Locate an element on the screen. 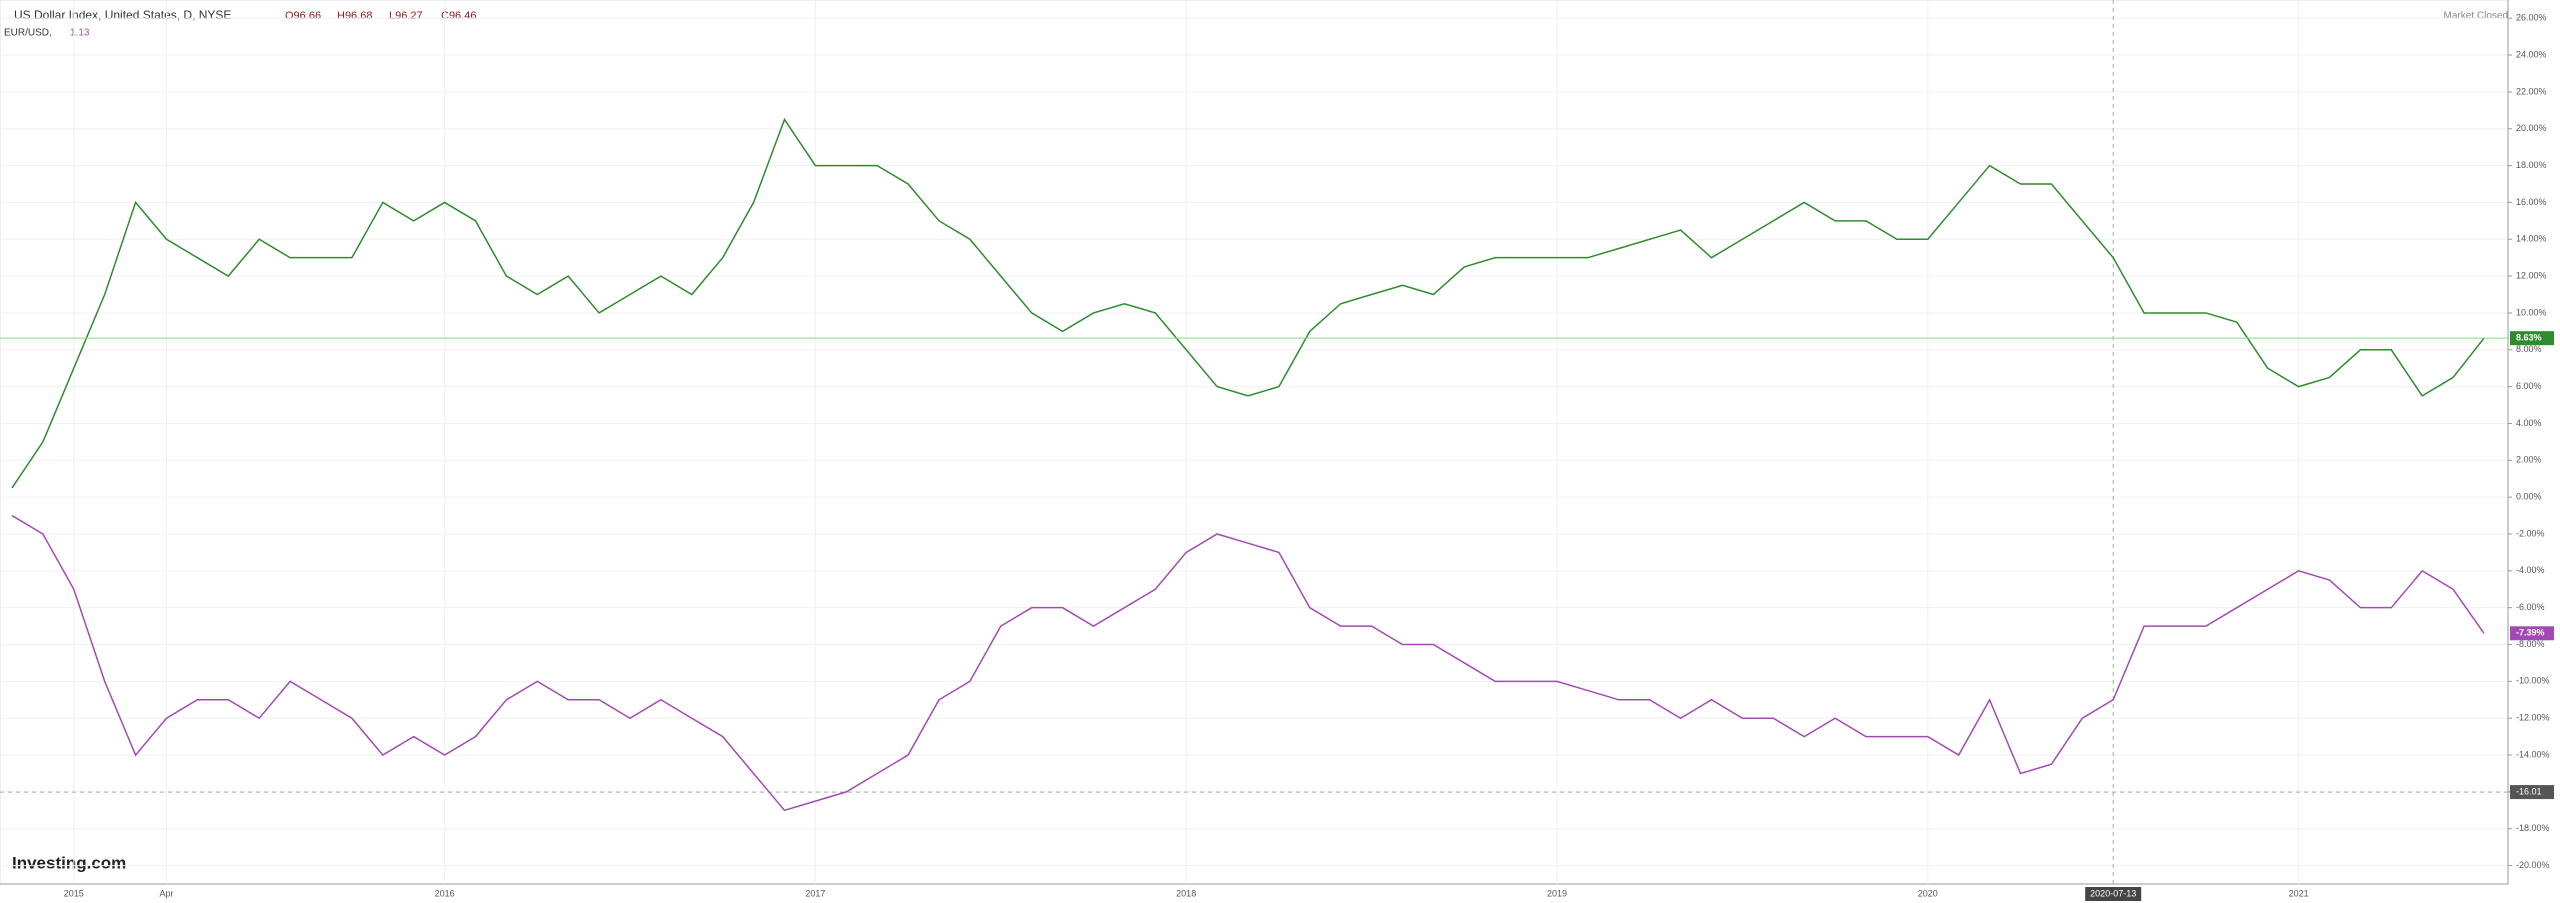 This screenshot has height=903, width=2560. y-tick-label: 20.00% is located at coordinates (2531, 128).